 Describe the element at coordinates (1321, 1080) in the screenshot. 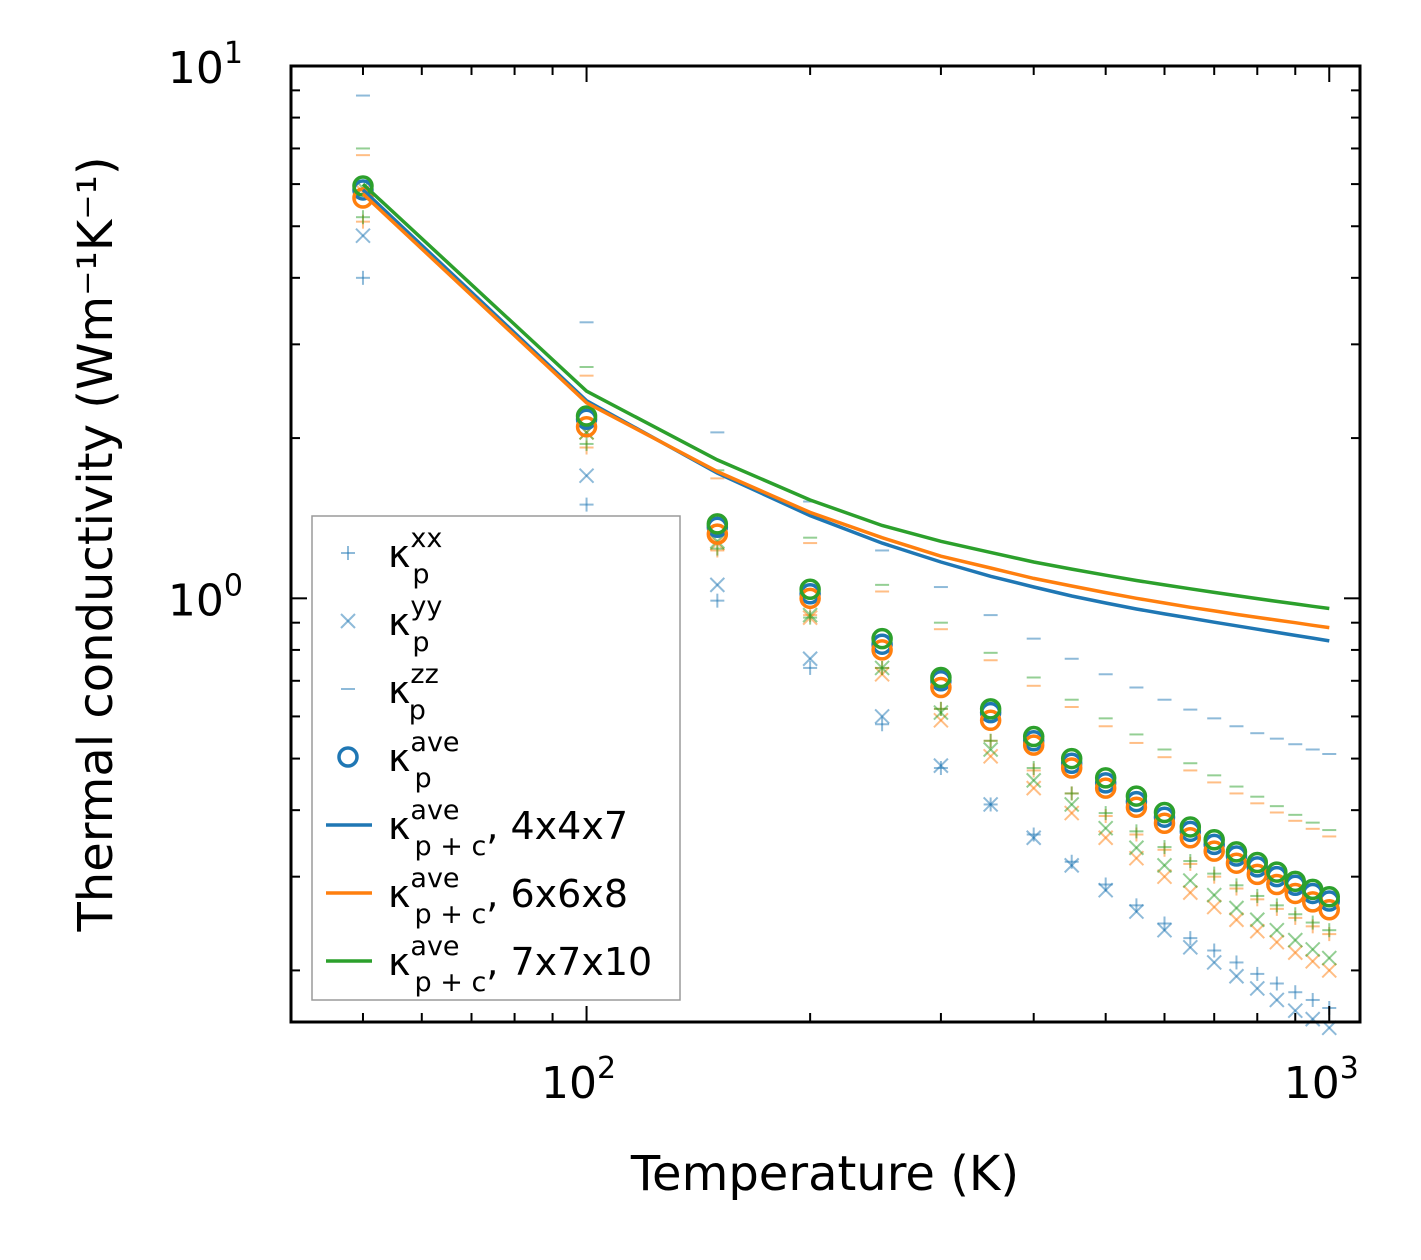

I see `x-tick-label-1000: 103` at that location.